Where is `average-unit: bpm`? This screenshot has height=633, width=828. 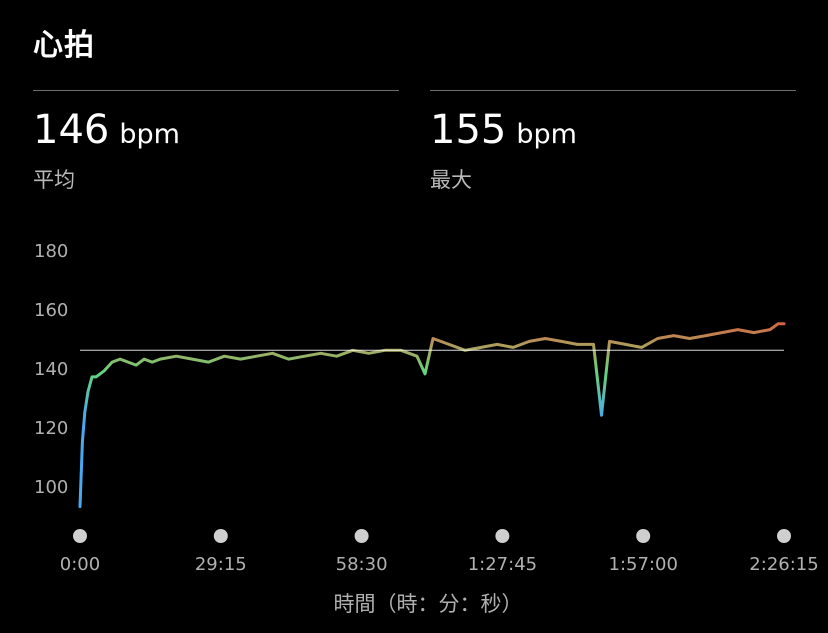
average-unit: bpm is located at coordinates (149, 134).